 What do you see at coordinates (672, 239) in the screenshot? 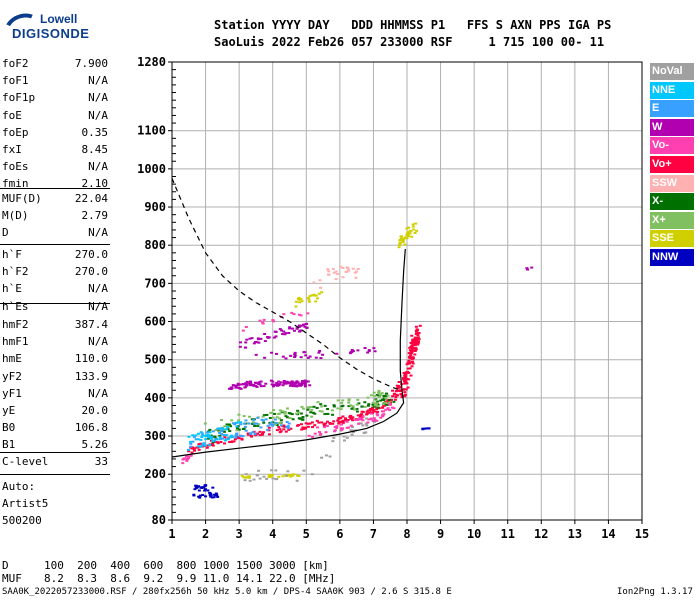
I see `legend-item: SSE` at bounding box center [672, 239].